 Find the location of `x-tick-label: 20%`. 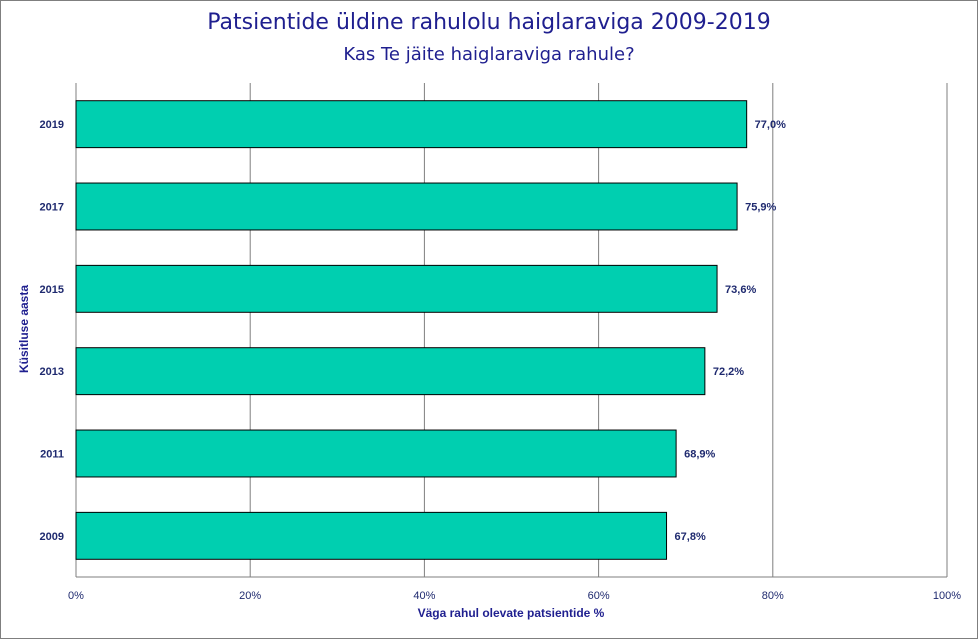

x-tick-label: 20% is located at coordinates (250, 596).